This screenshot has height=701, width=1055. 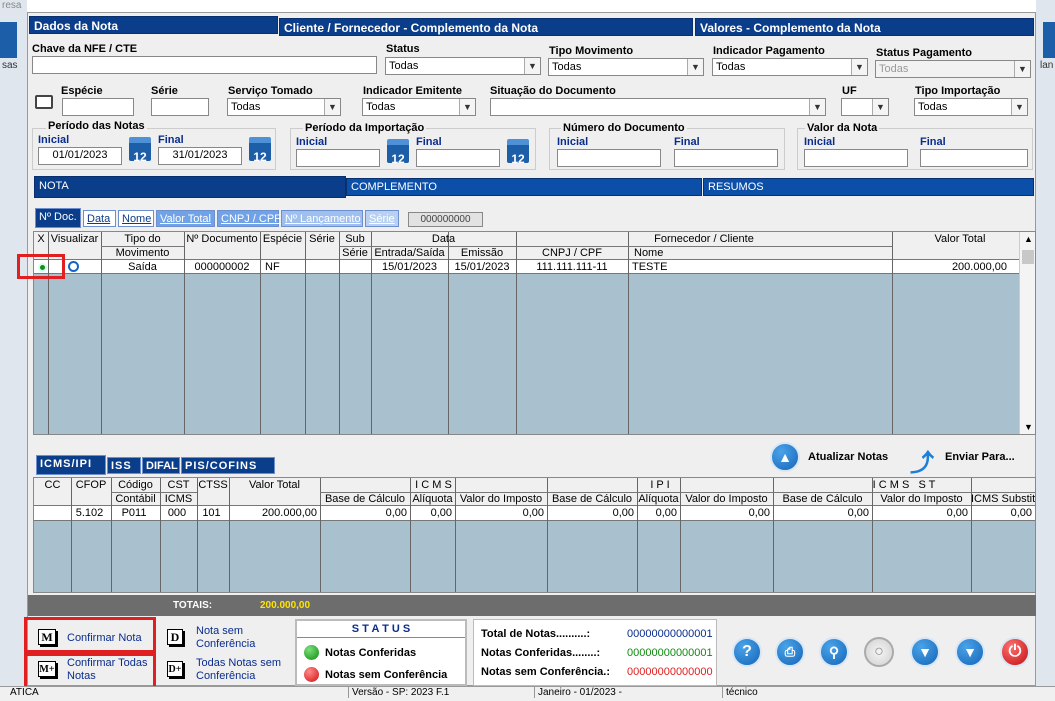 What do you see at coordinates (856, 158) in the screenshot?
I see `valor-inicial-input` at bounding box center [856, 158].